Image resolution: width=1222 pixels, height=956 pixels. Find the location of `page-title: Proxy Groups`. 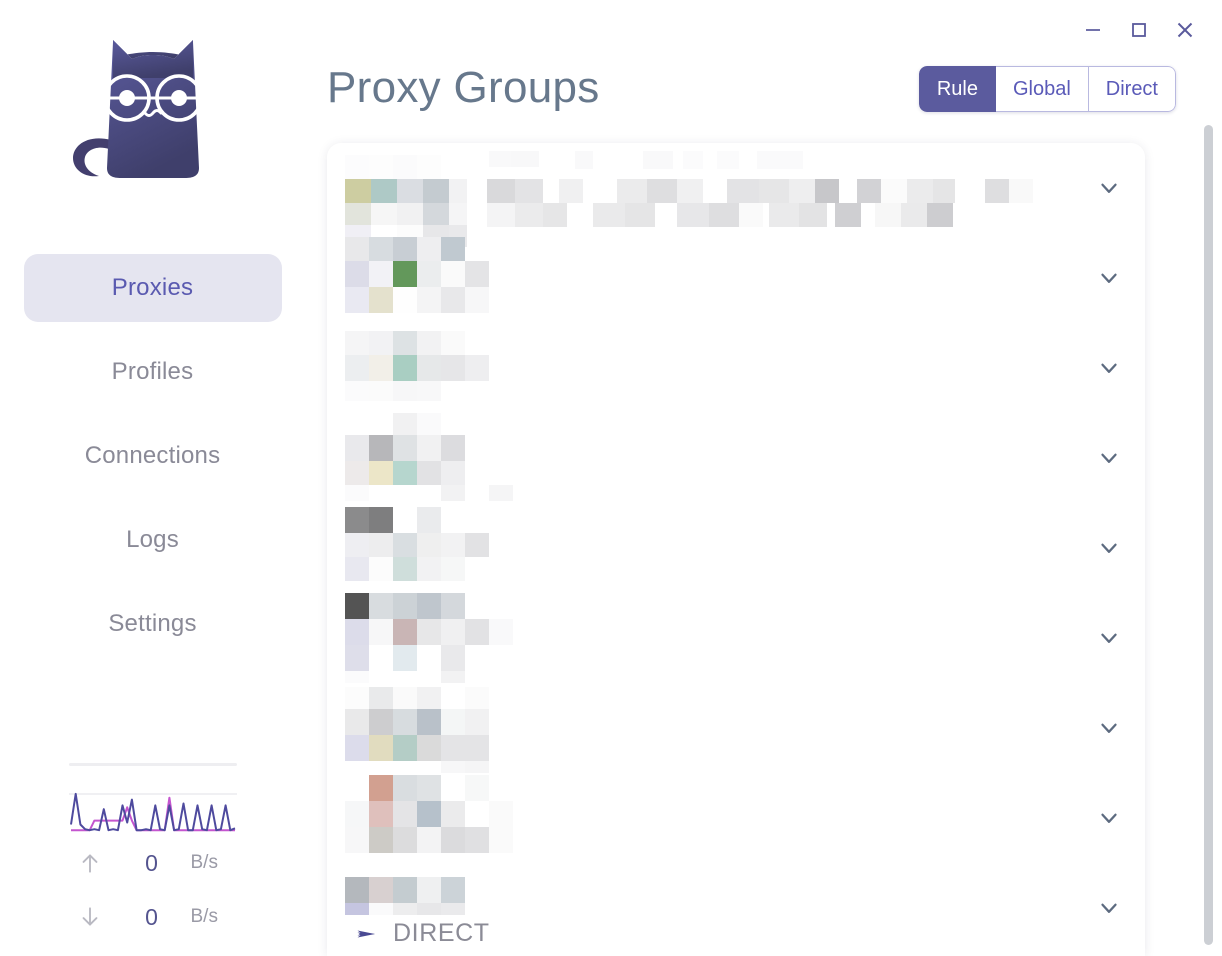

page-title: Proxy Groups is located at coordinates (463, 87).